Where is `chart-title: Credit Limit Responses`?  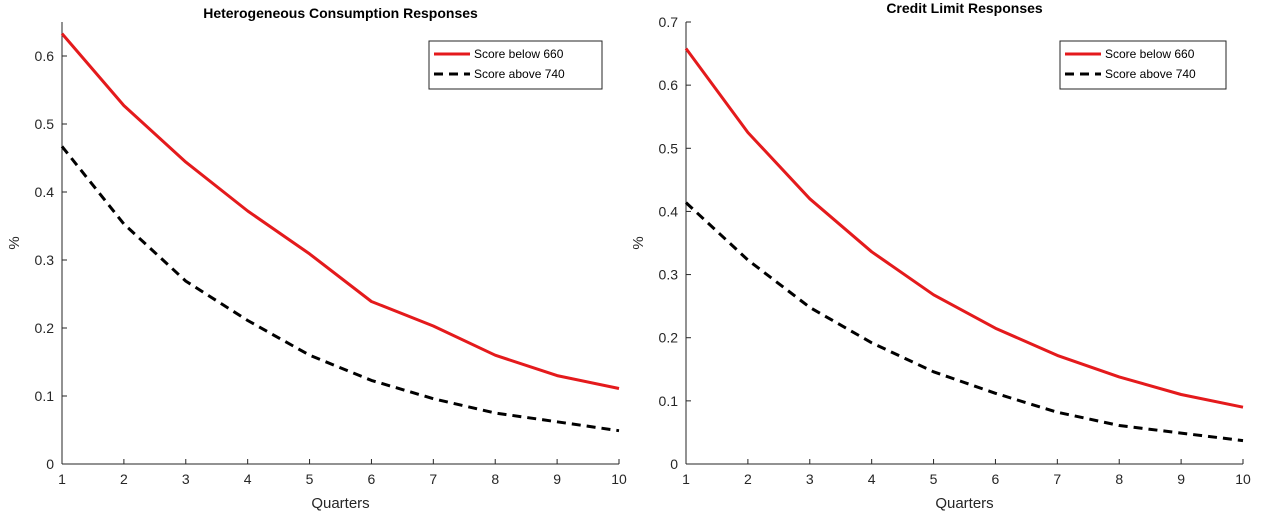
chart-title: Credit Limit Responses is located at coordinates (964, 8).